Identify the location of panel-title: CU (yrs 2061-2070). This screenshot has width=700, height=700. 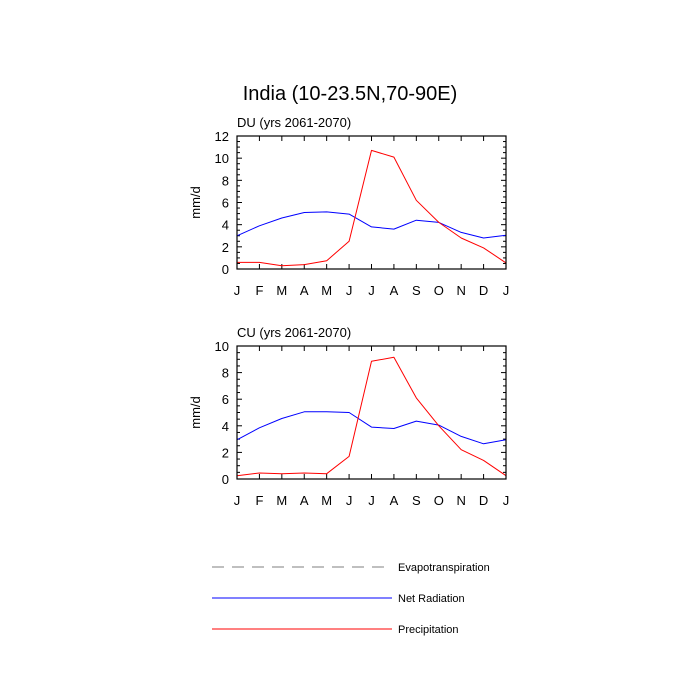
(294, 332).